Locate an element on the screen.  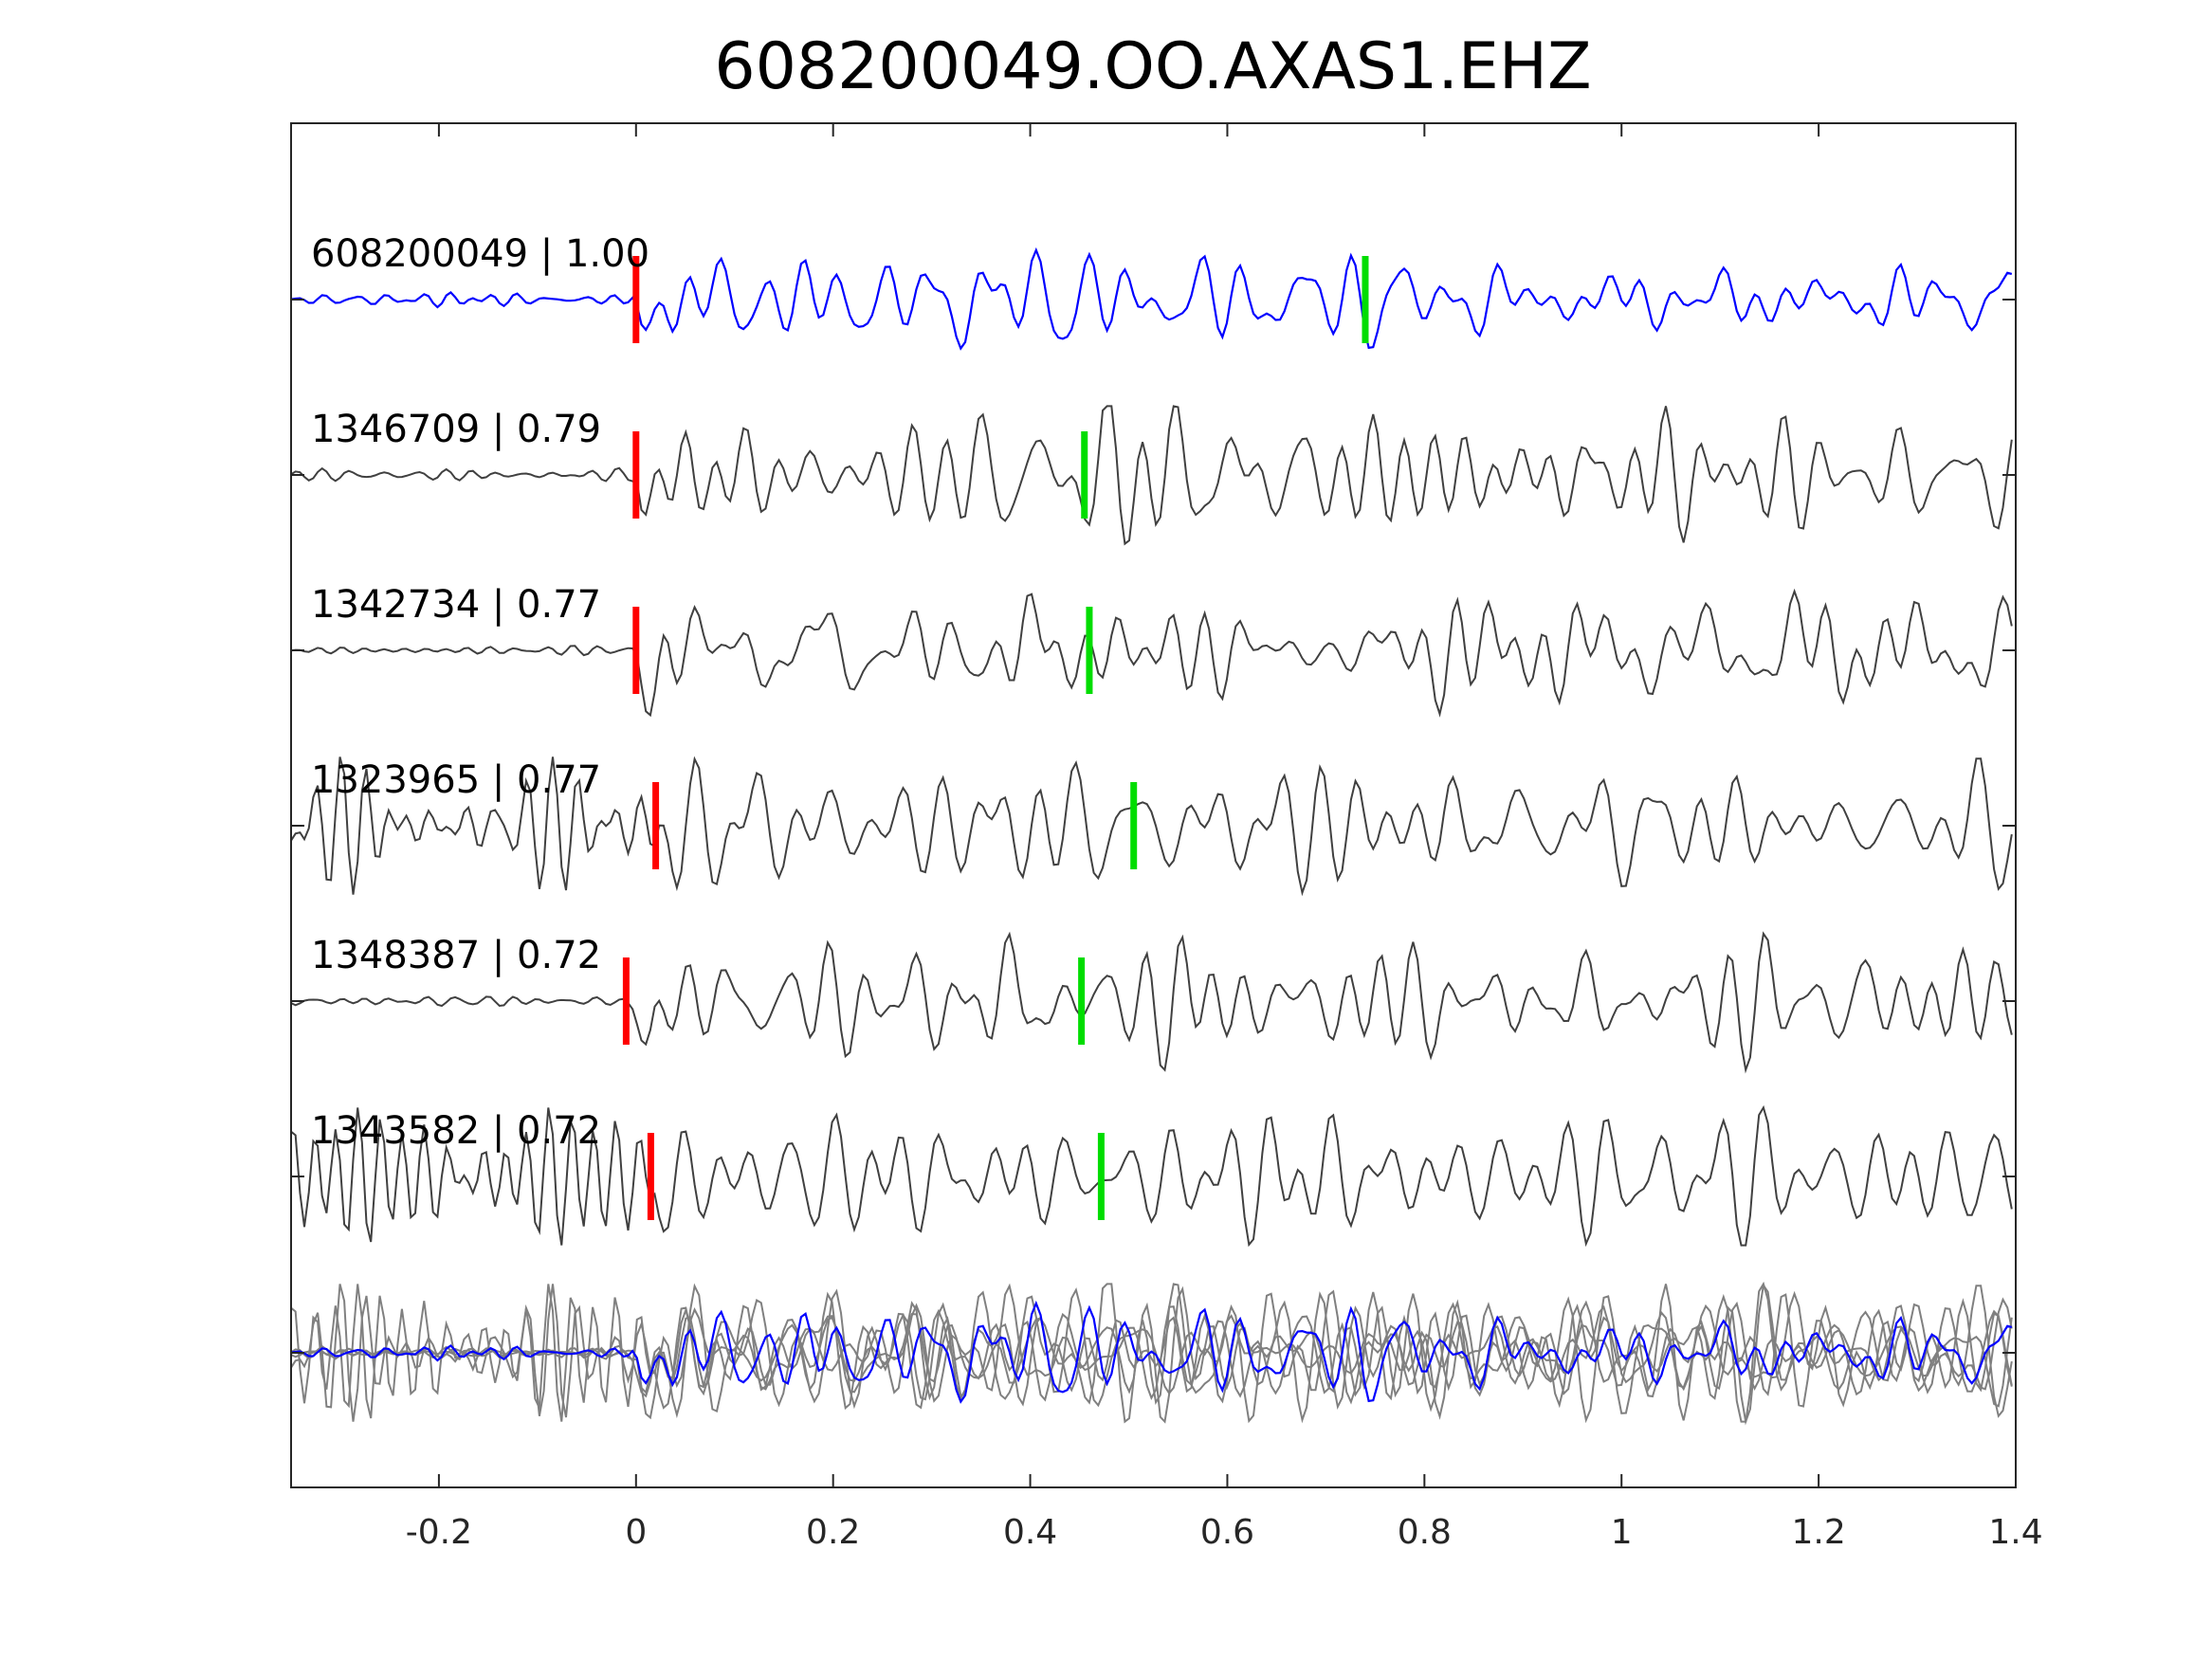
stack-trace-reference is located at coordinates (1151, 1352).